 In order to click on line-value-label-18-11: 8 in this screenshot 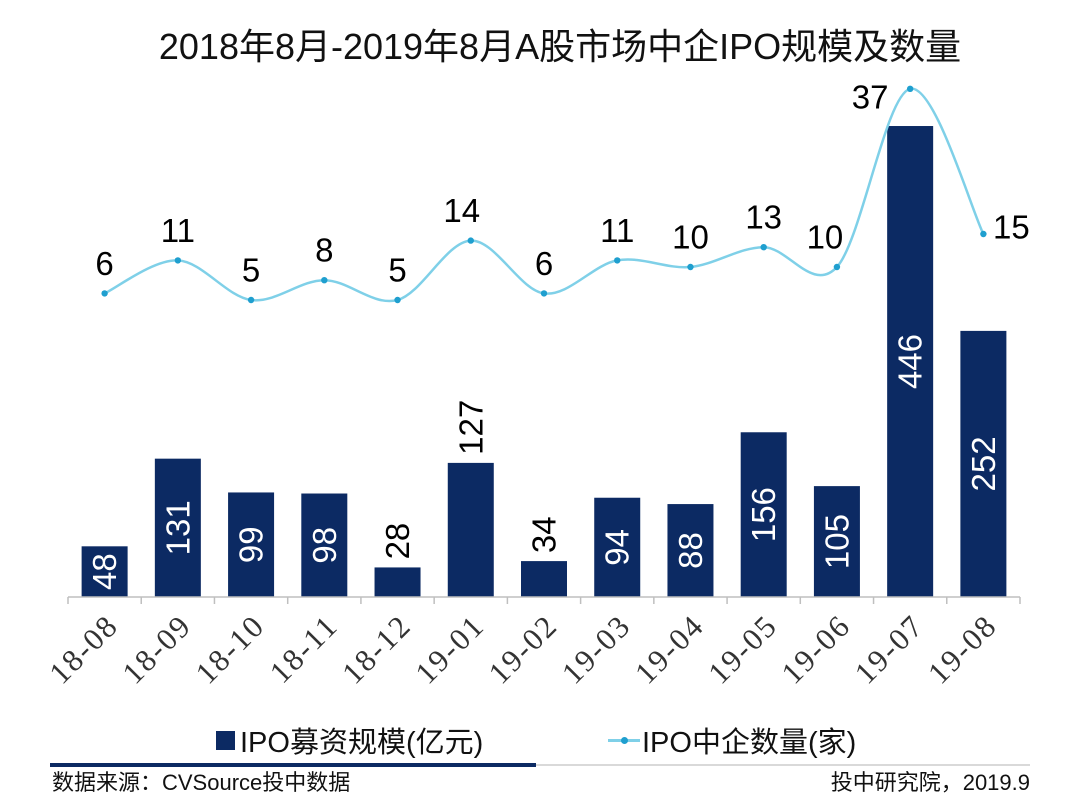, I will do `click(324, 250)`.